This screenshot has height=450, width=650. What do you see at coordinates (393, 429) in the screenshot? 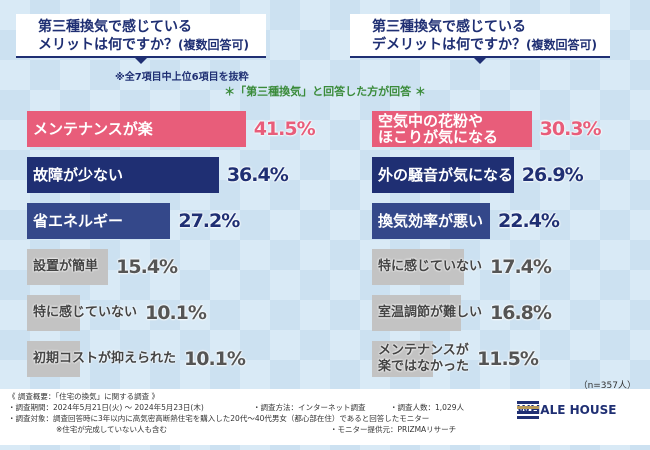
I see `survey-provider: ・モニター提供元：PRIZMAリサーチ` at bounding box center [393, 429].